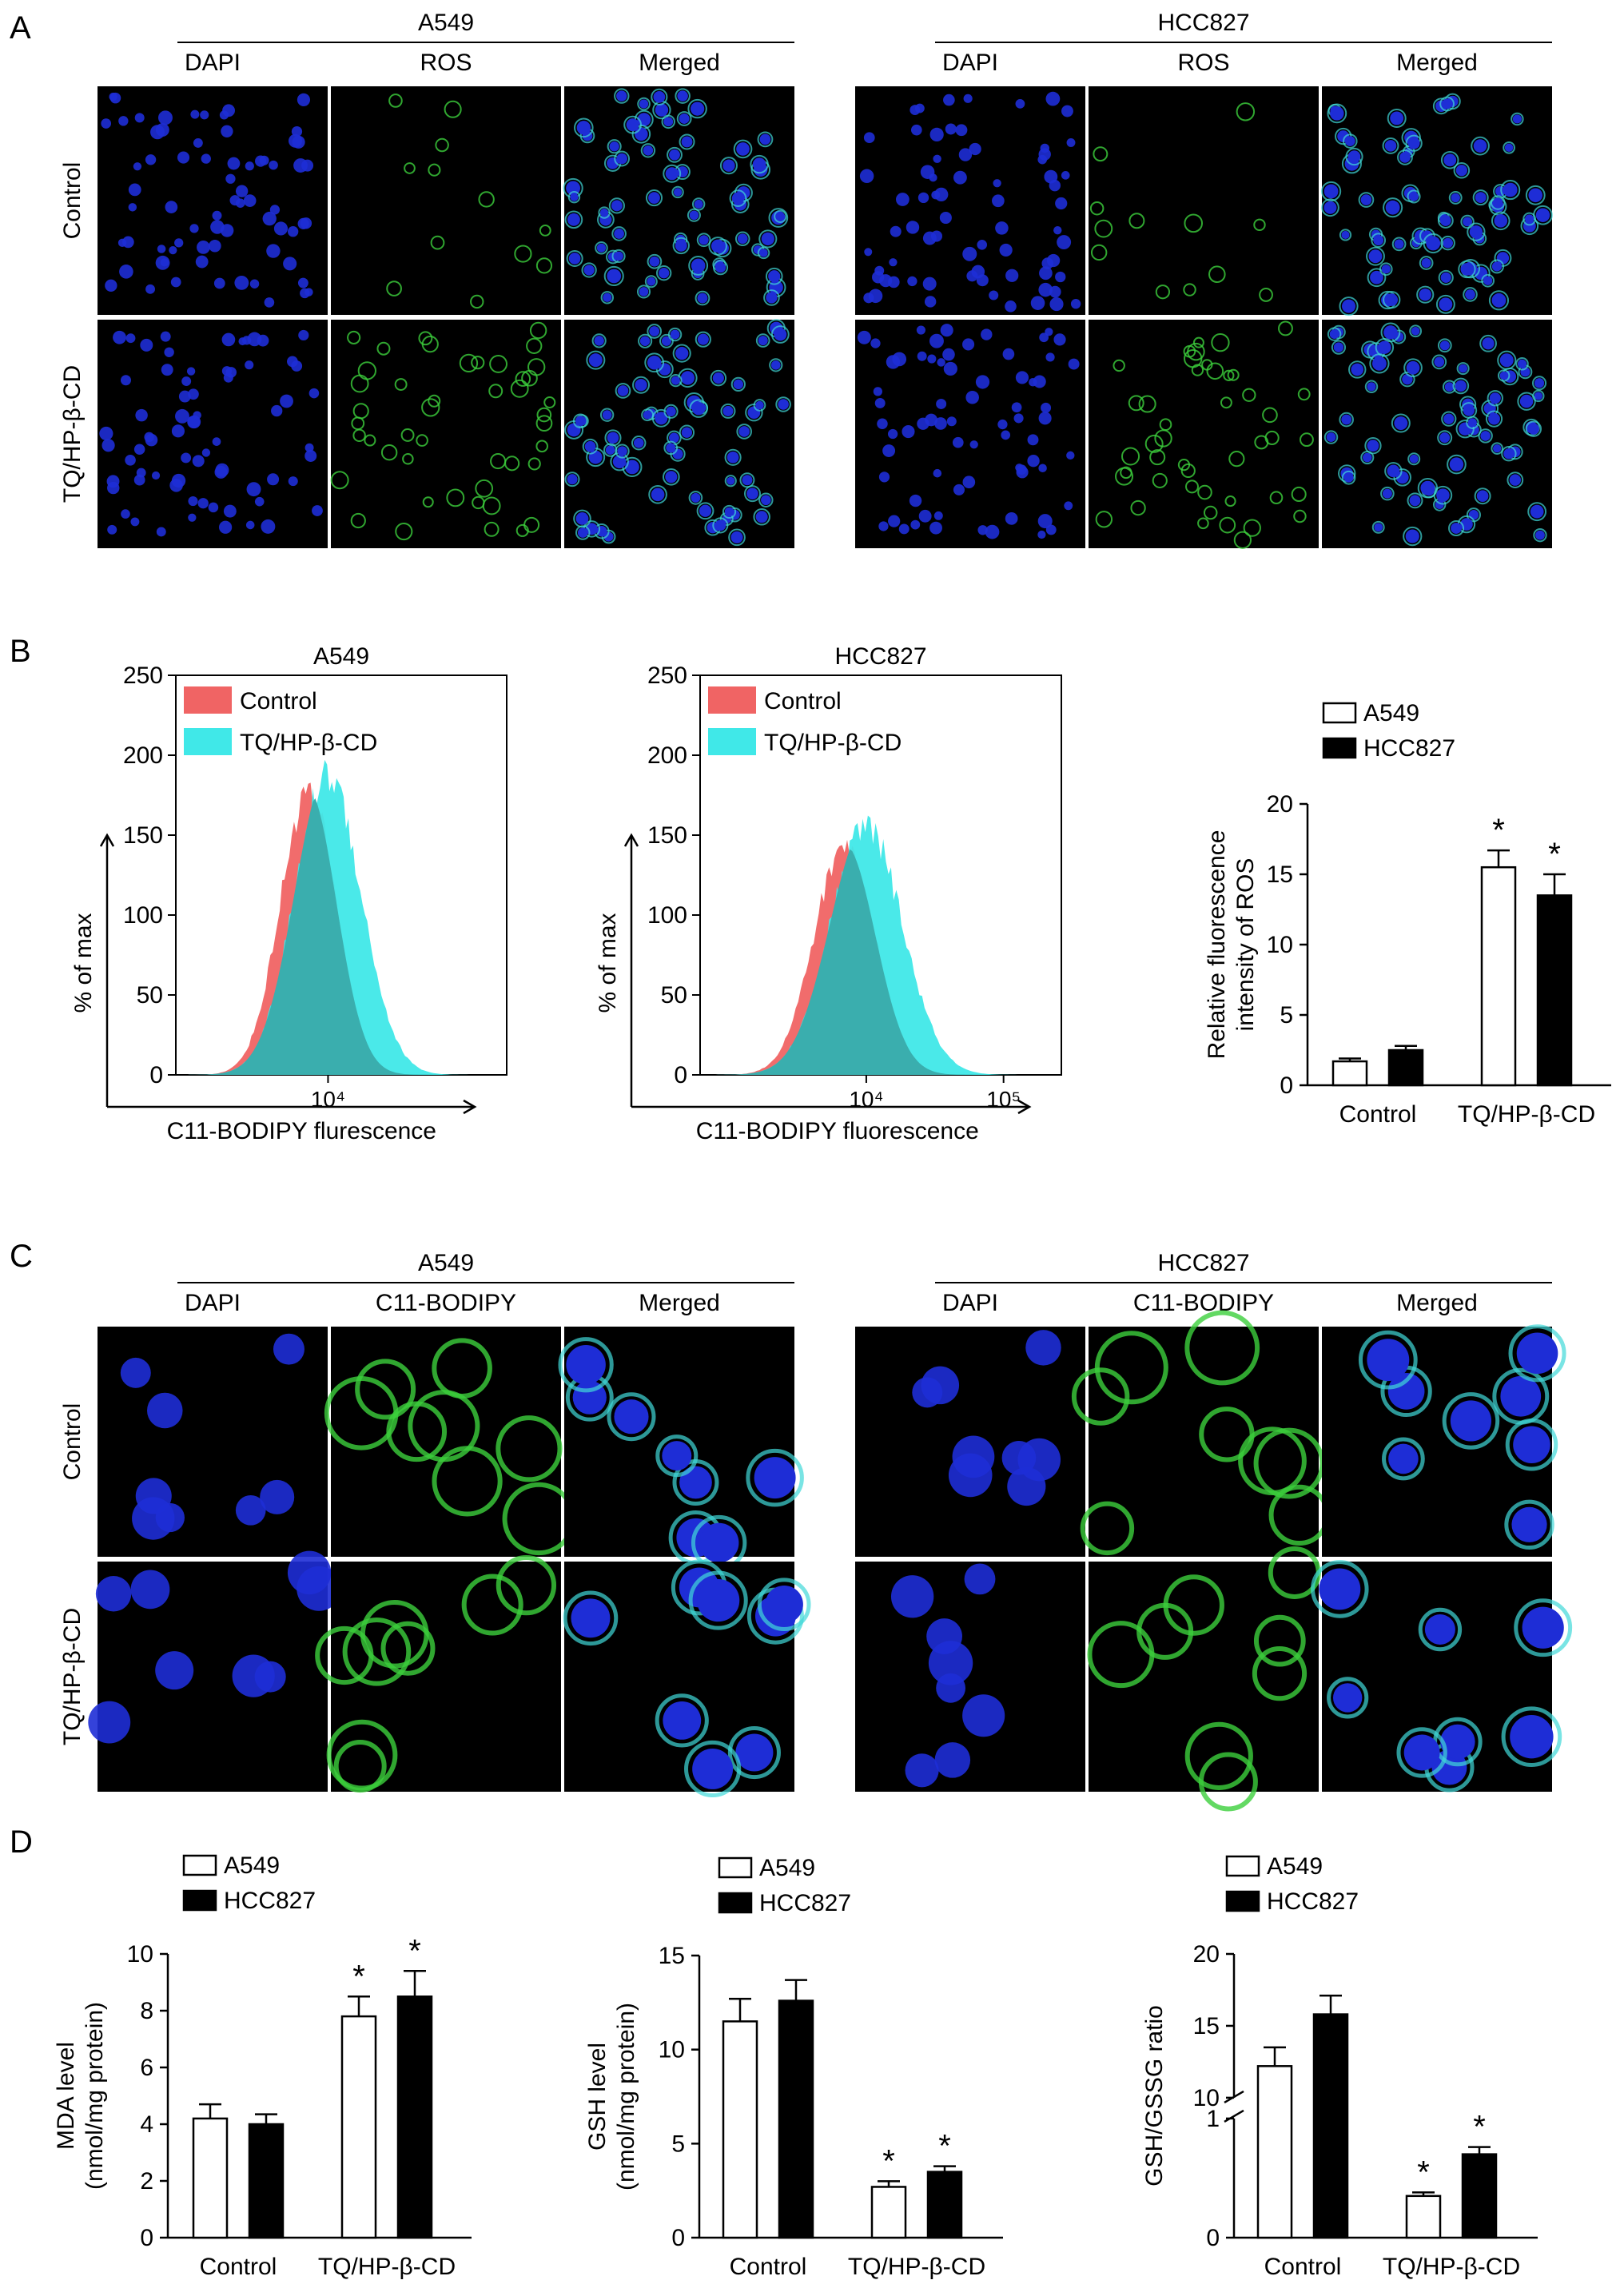 Image resolution: width=1624 pixels, height=2292 pixels. Describe the element at coordinates (1331, 2126) in the screenshot. I see `bar-hcc827` at that location.